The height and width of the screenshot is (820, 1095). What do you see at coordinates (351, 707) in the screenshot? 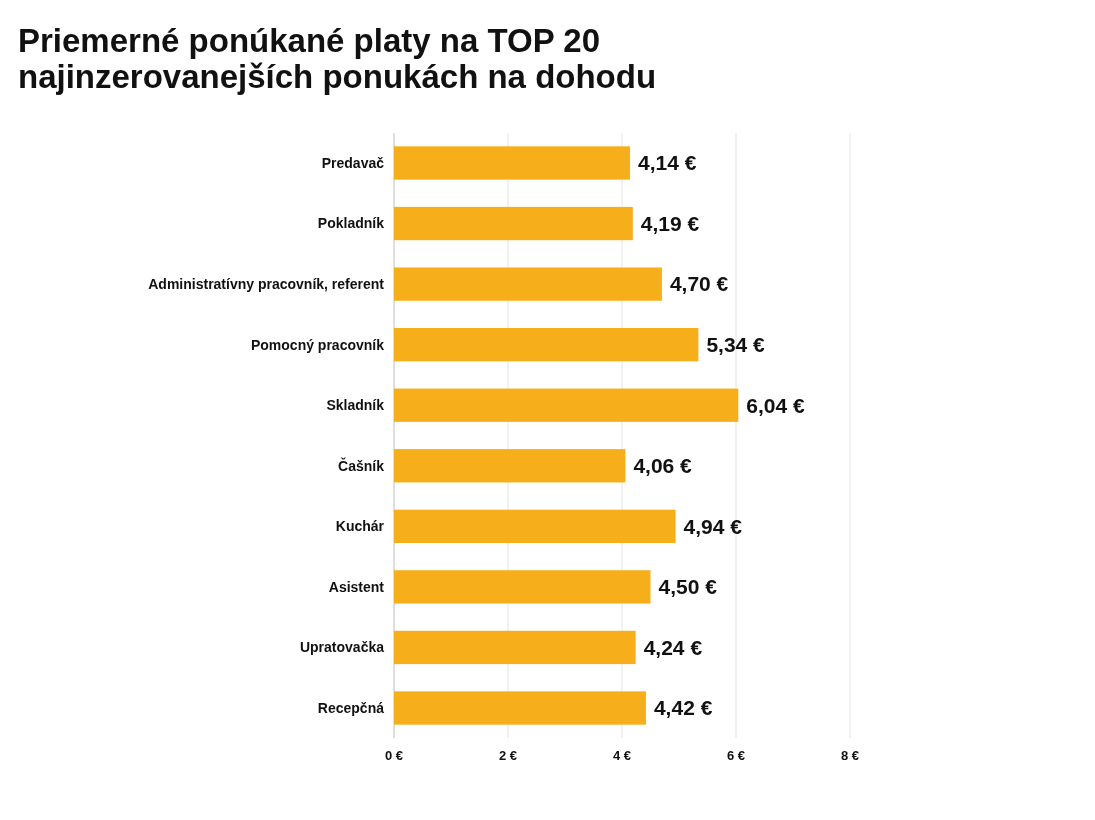
I see `y-tick-label: Recepčná` at bounding box center [351, 707].